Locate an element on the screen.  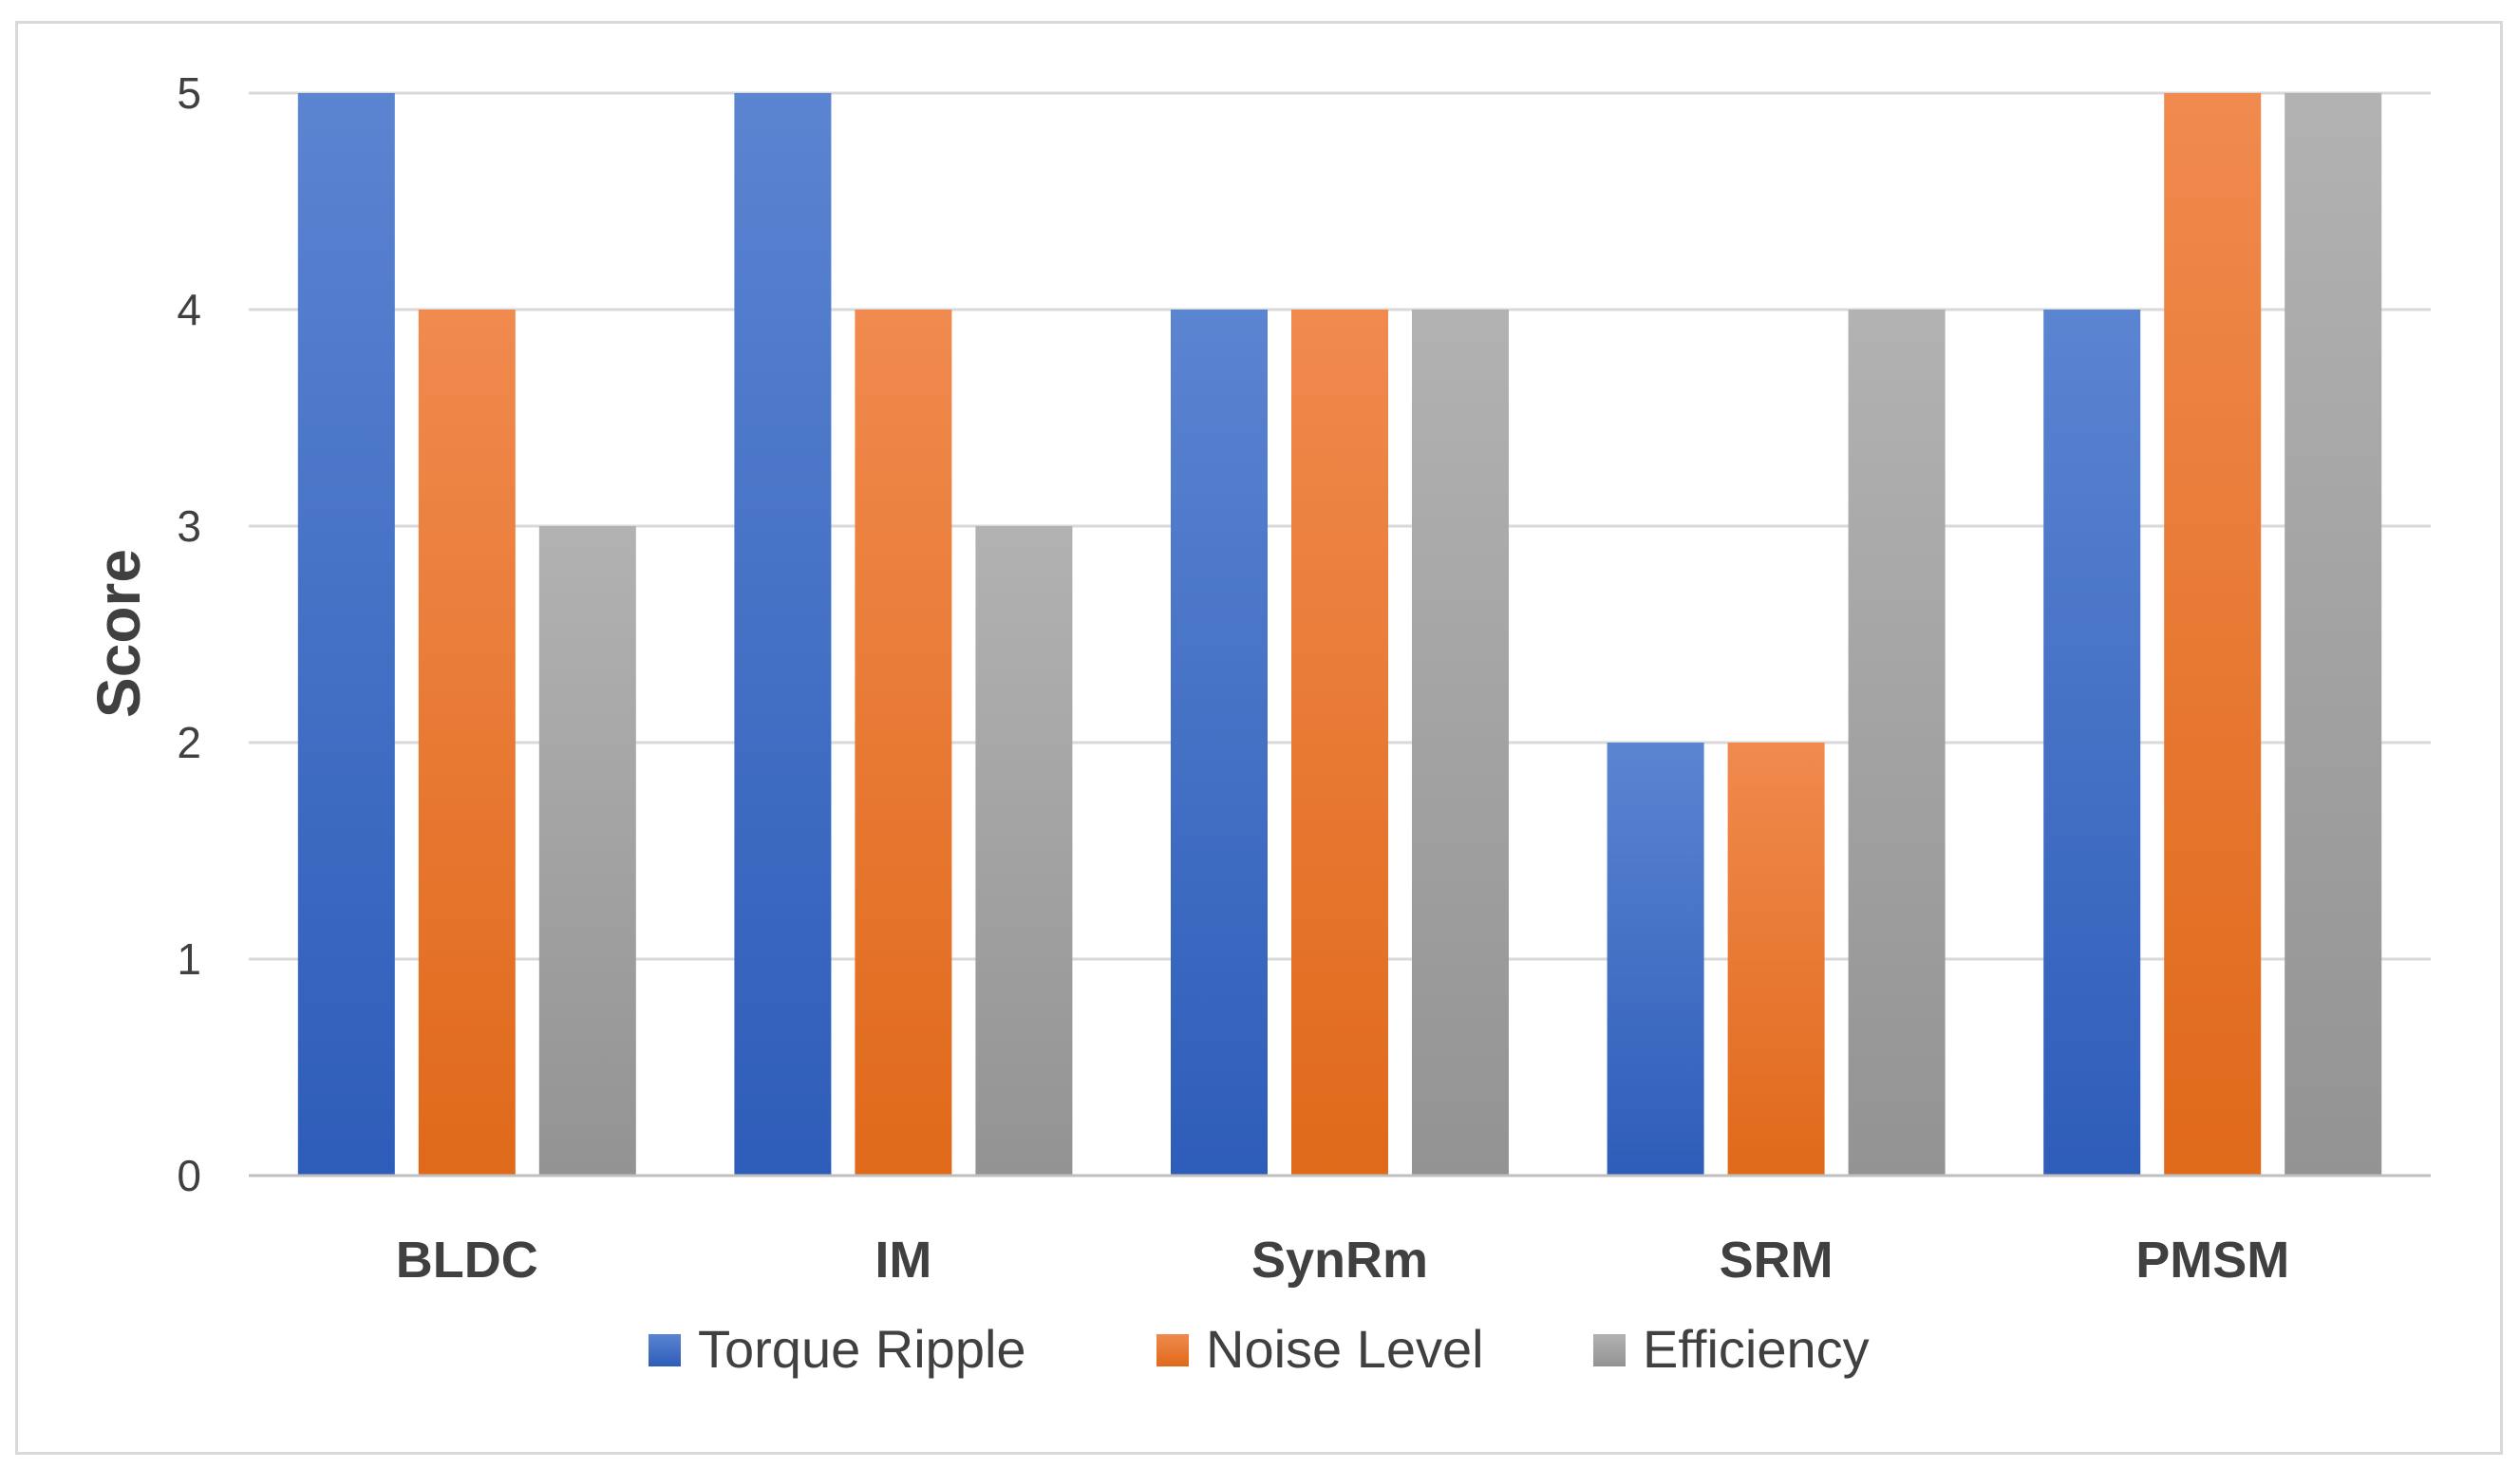
y-tick-label: 0 is located at coordinates (189, 1175).